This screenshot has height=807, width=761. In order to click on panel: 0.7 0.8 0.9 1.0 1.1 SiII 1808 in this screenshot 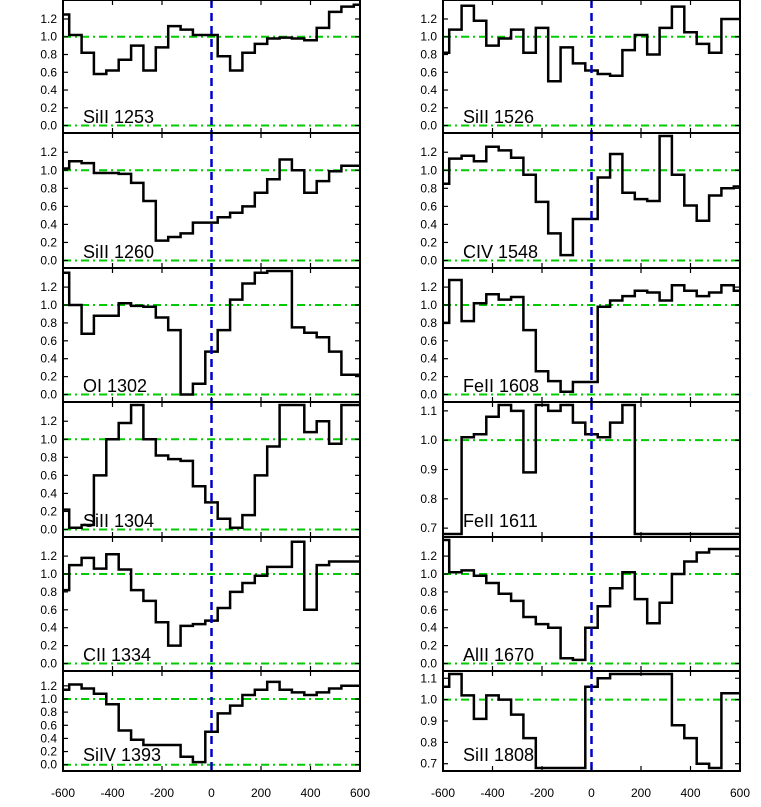, I will do `click(580, 721)`.